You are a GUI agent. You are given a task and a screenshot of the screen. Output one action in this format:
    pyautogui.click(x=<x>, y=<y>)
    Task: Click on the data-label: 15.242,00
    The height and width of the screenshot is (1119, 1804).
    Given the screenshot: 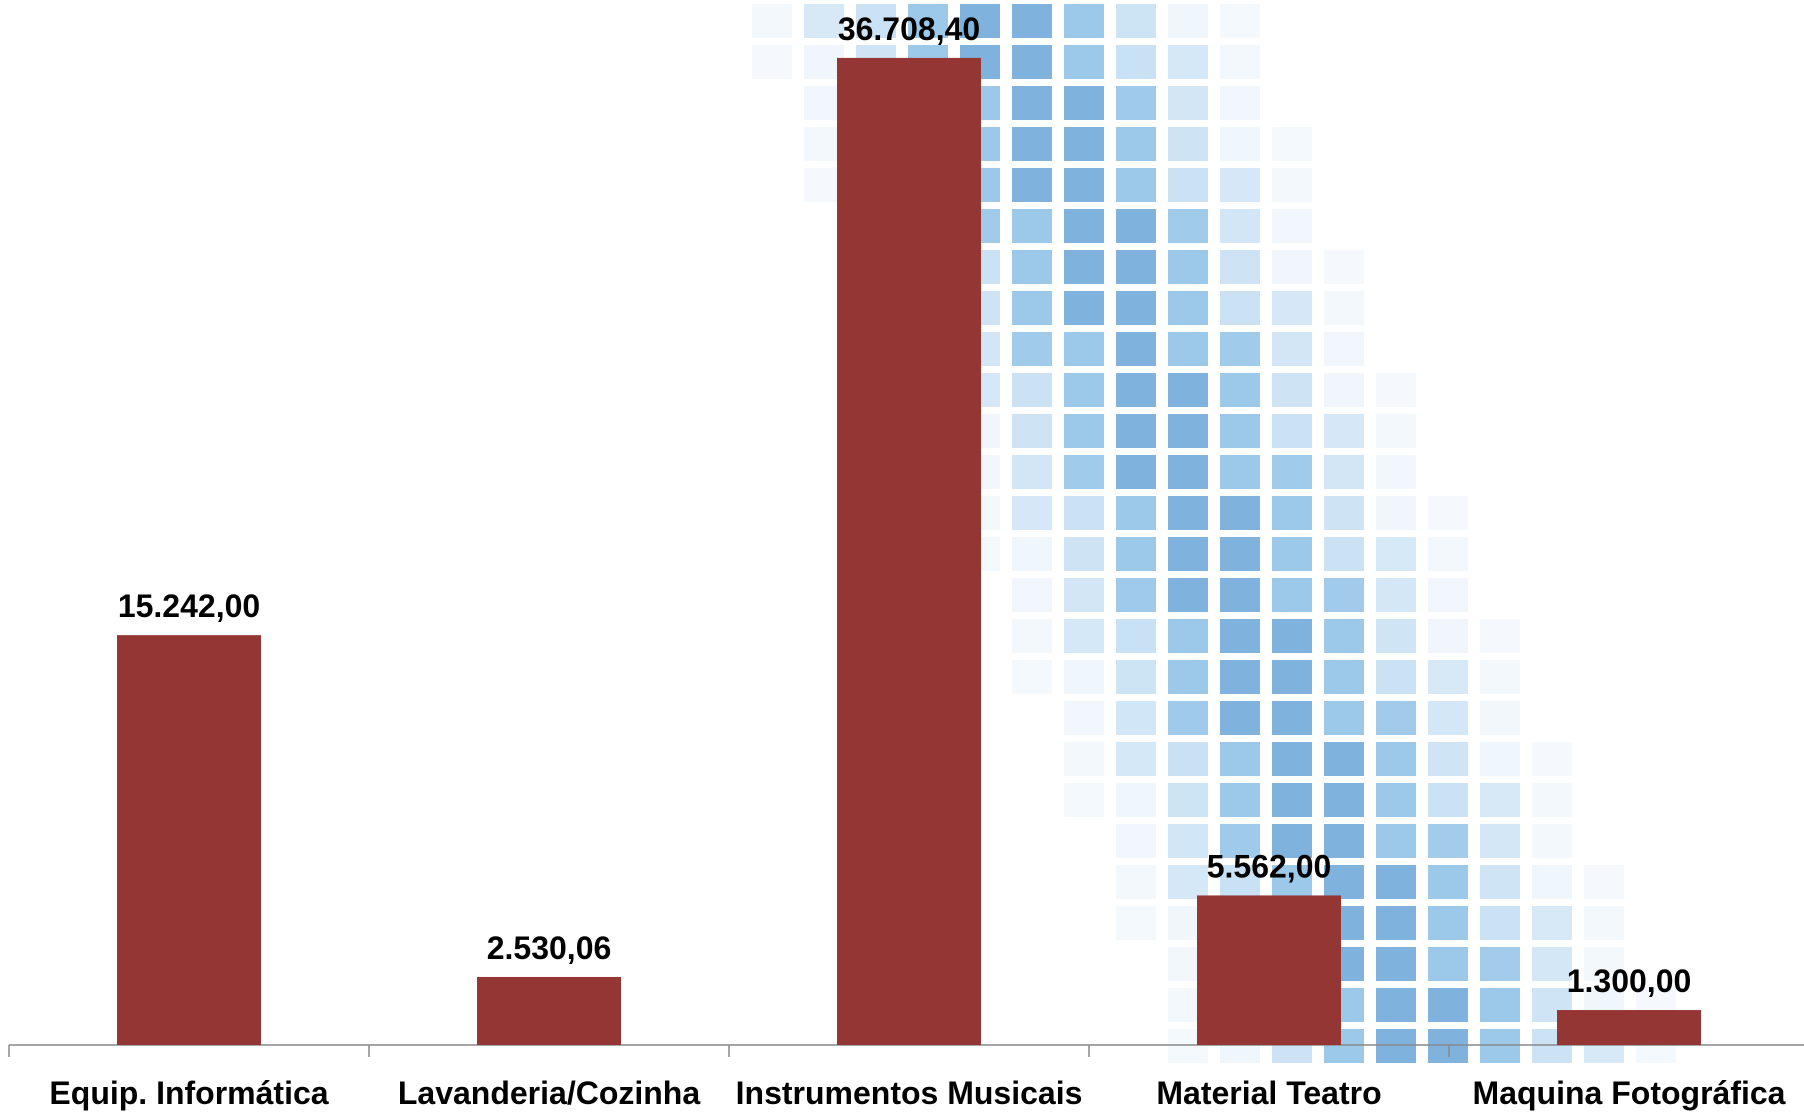 What is the action you would take?
    pyautogui.click(x=189, y=606)
    